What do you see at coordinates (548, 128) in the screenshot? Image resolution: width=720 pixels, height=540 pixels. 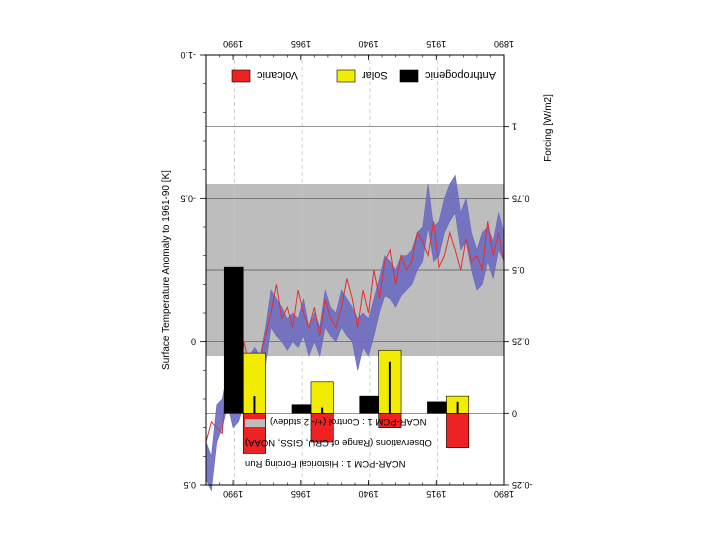 I see `right-axis-title: Forcing [W/m2]` at bounding box center [548, 128].